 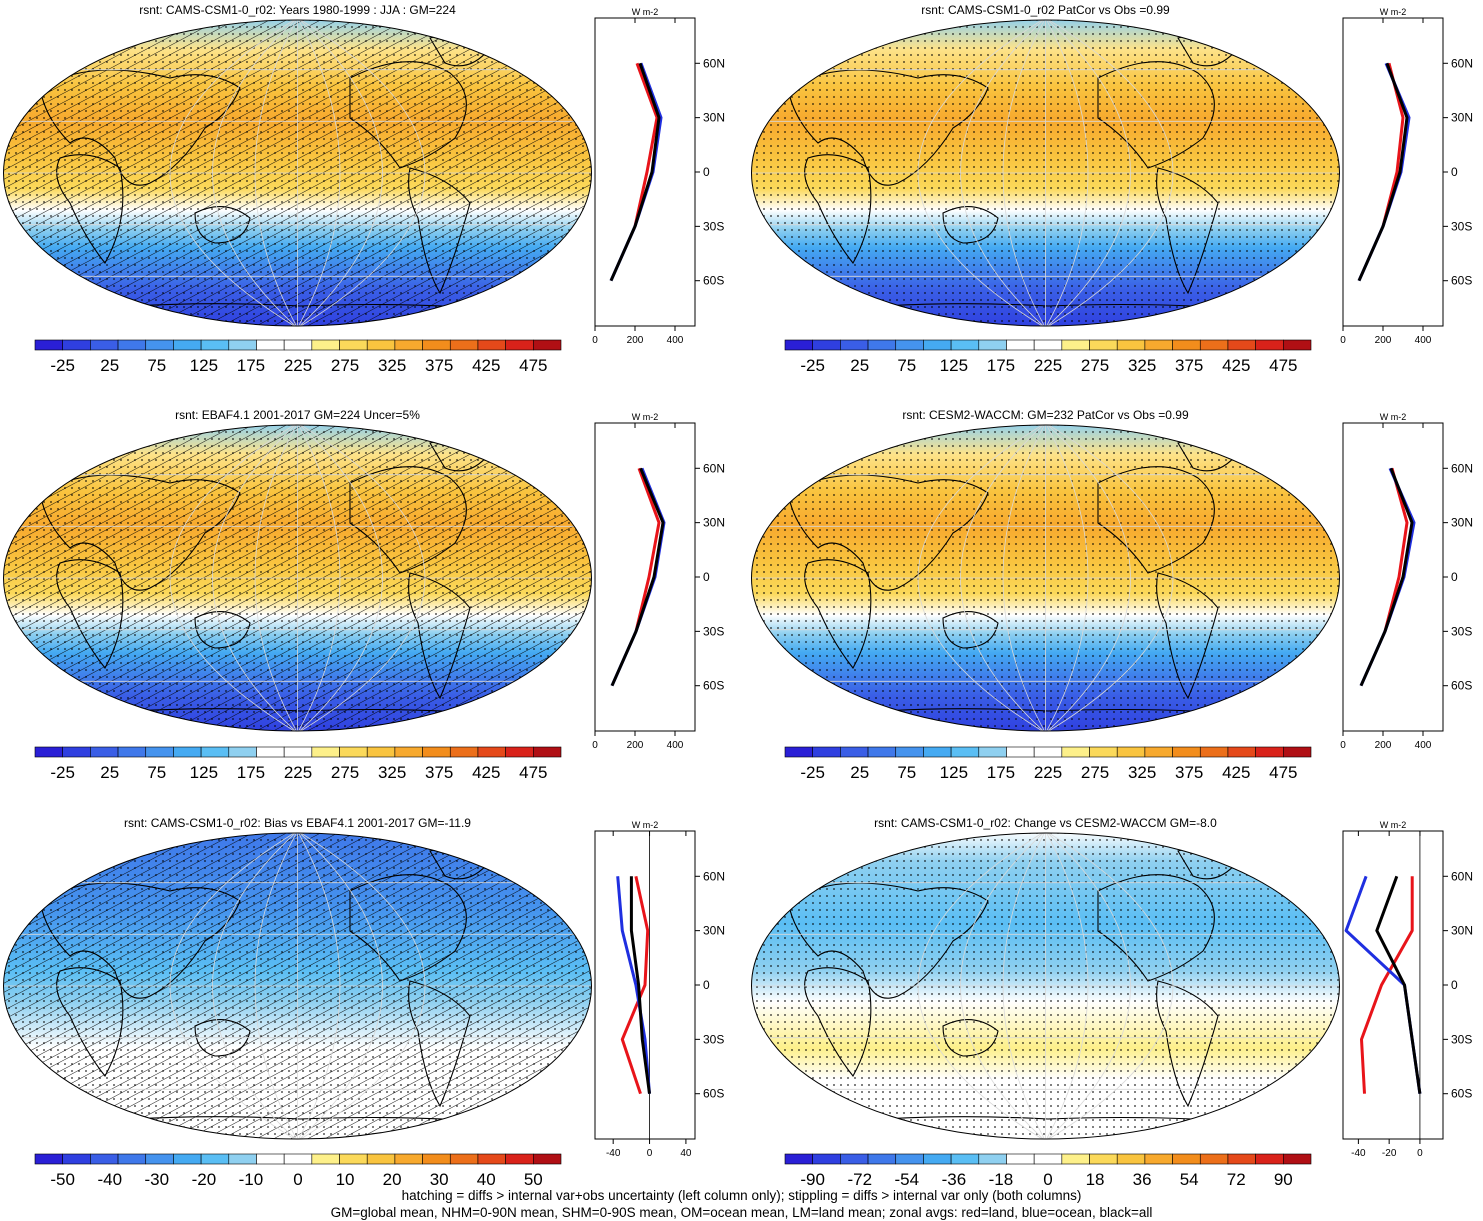 What do you see at coordinates (595, 340) in the screenshot?
I see `x-tick-label: 0` at bounding box center [595, 340].